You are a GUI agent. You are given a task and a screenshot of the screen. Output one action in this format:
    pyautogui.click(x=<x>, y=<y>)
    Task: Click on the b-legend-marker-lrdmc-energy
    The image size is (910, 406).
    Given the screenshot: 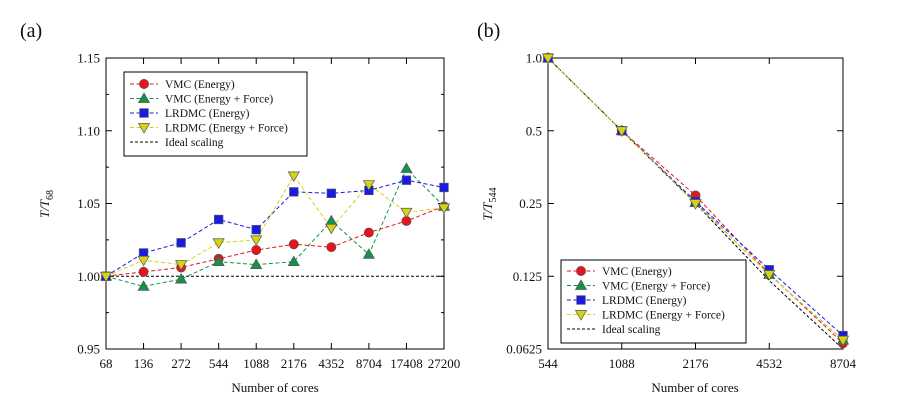 What is the action you would take?
    pyautogui.click(x=581, y=300)
    